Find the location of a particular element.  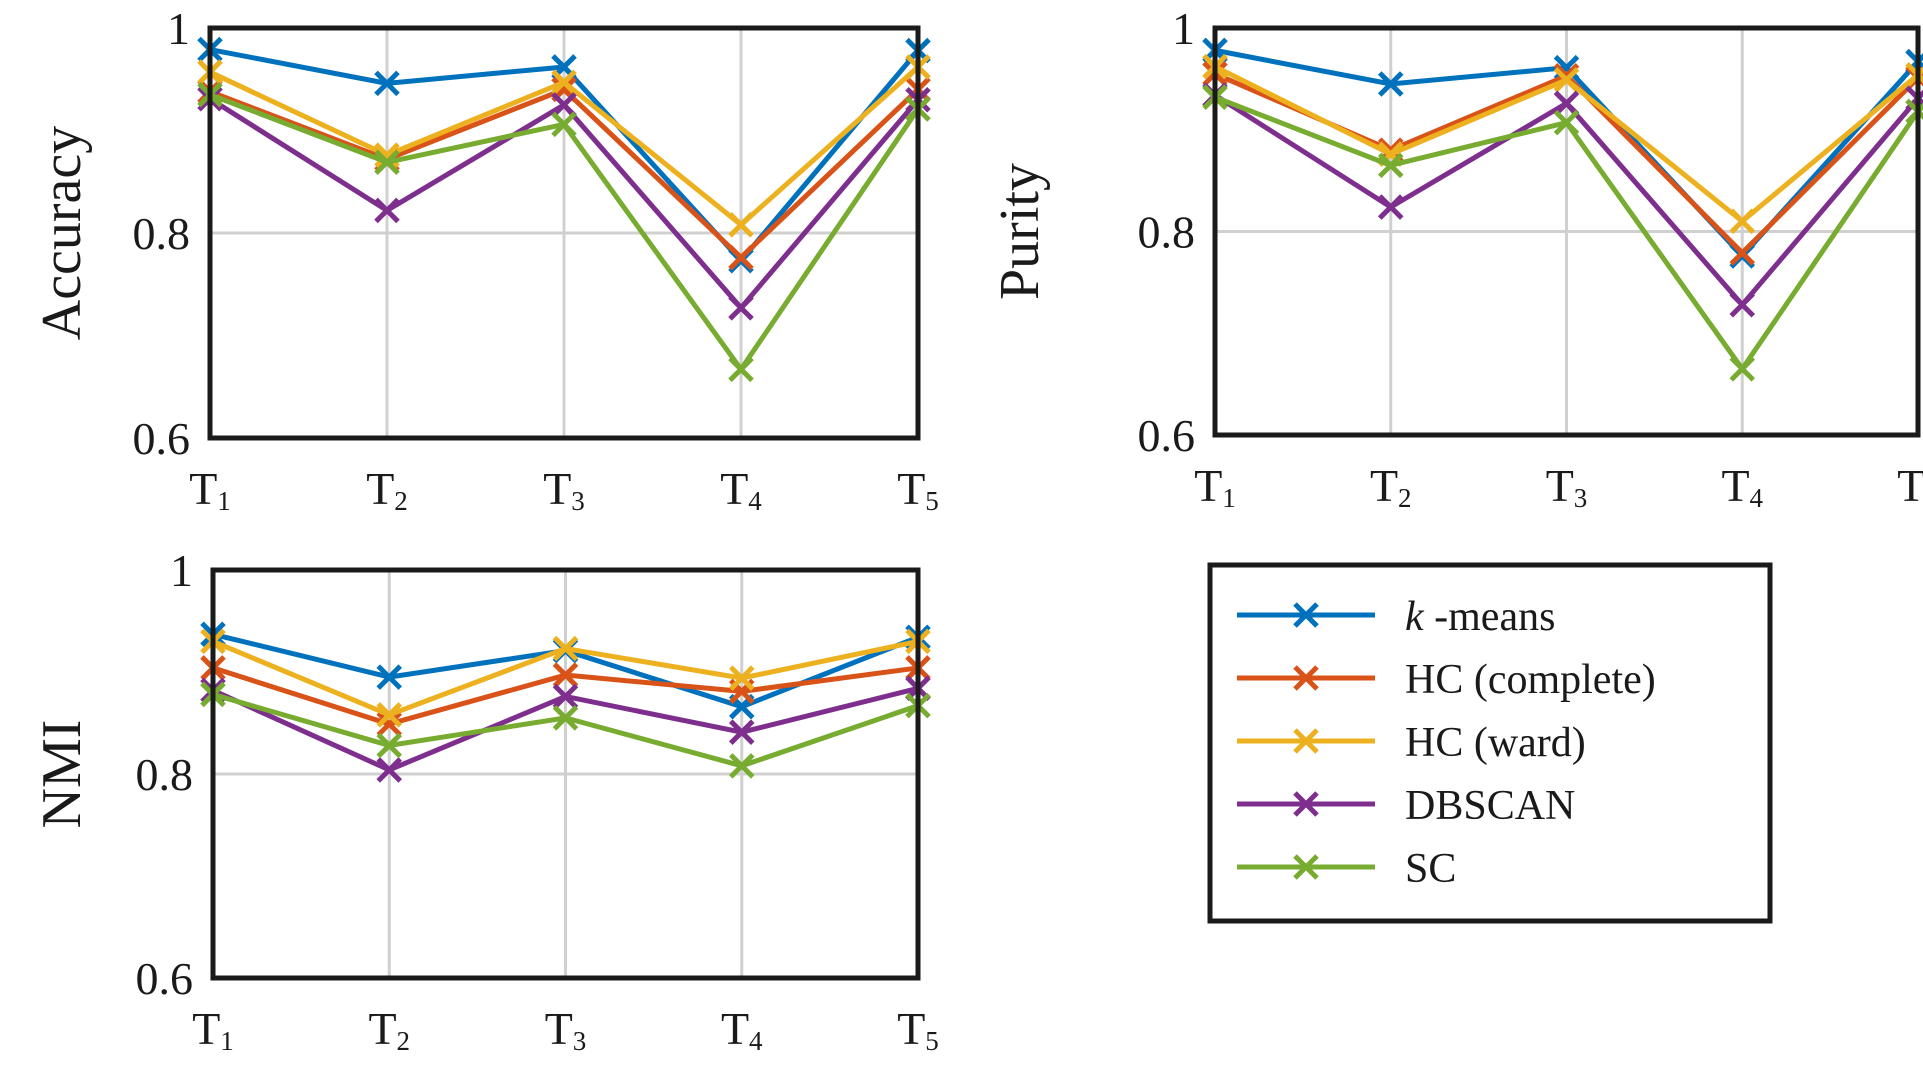

purity-hc-complete-point is located at coordinates (1742, 253).